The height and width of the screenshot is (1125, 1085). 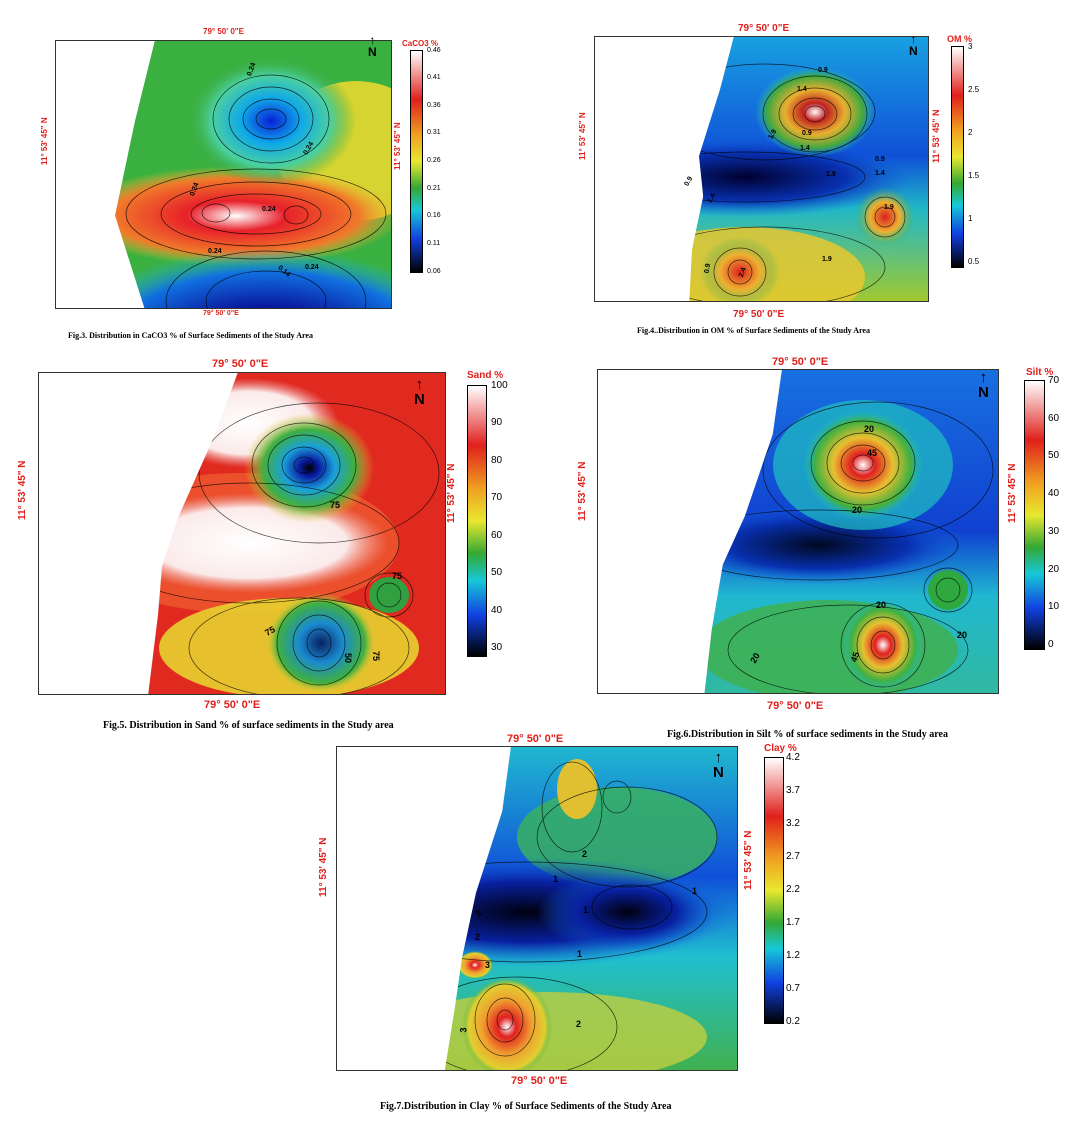 What do you see at coordinates (242, 533) in the screenshot?
I see `fig5-contour-map` at bounding box center [242, 533].